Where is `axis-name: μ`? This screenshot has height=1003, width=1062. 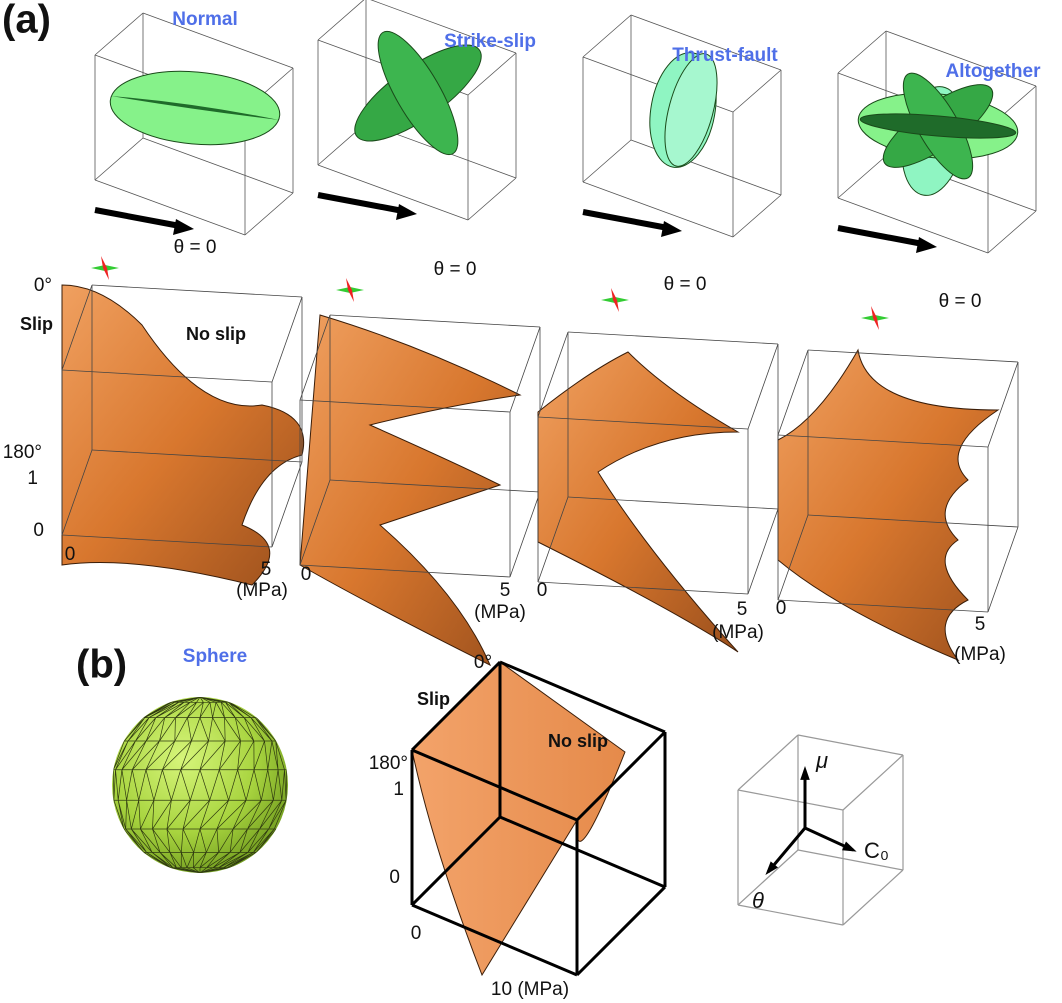 axis-name: μ is located at coordinates (821, 760).